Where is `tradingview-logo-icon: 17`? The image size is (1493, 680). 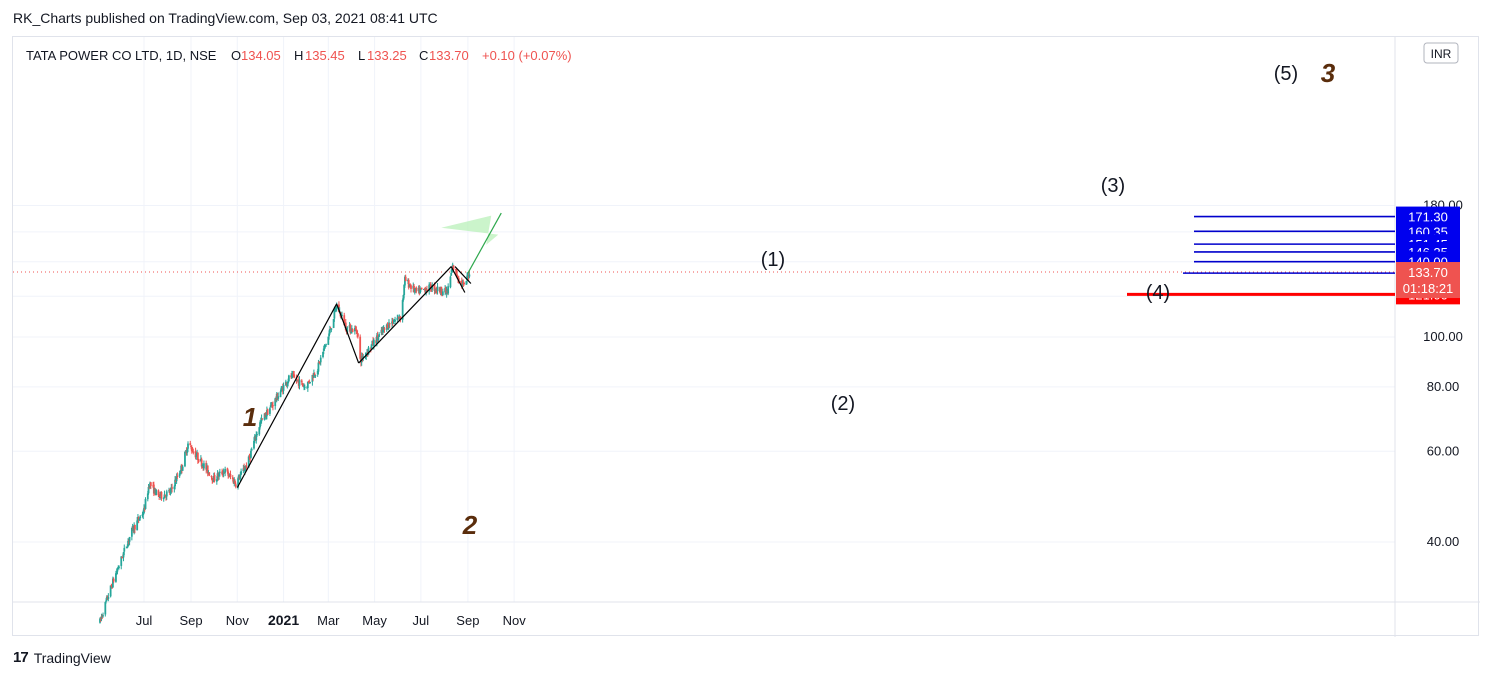 tradingview-logo-icon: 17 is located at coordinates (21, 657).